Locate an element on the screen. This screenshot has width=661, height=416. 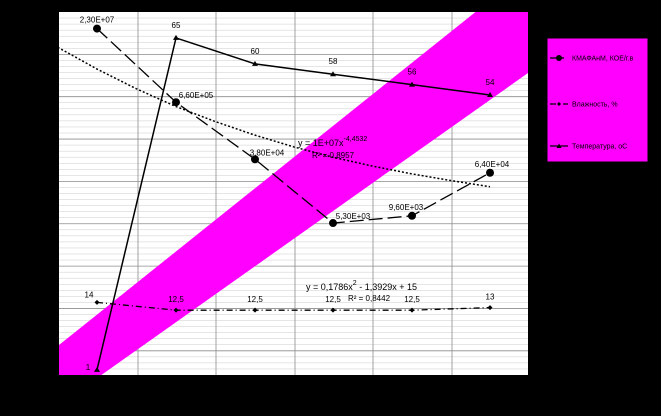
series-2-label: 14 is located at coordinates (89, 294).